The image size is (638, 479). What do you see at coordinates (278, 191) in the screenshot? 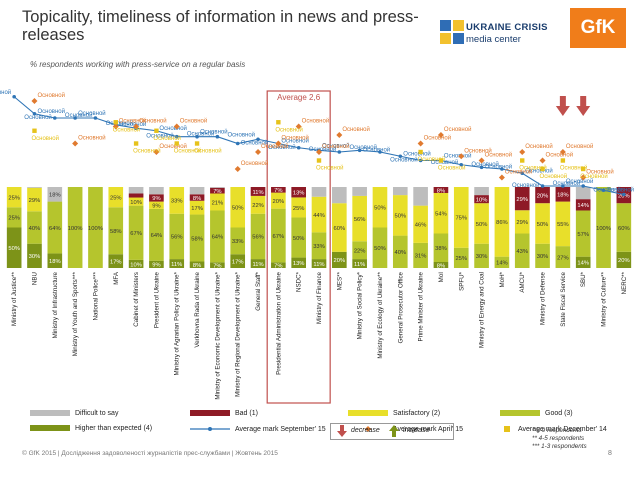
I see `data-label-bad: 7%` at bounding box center [278, 191].